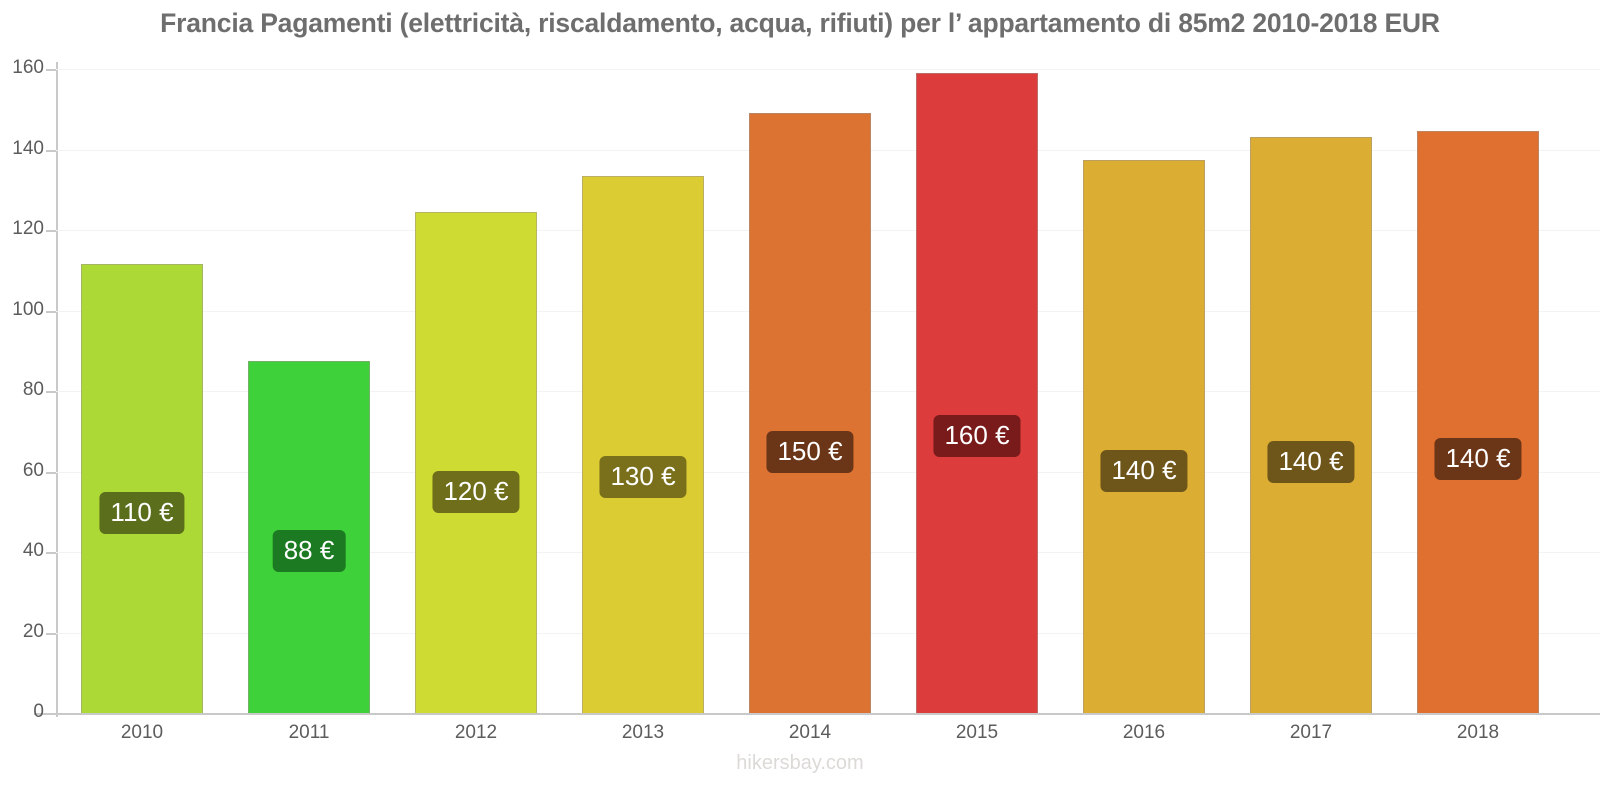 This screenshot has width=1600, height=800. I want to click on bar-group: 130 €, so click(643, 444).